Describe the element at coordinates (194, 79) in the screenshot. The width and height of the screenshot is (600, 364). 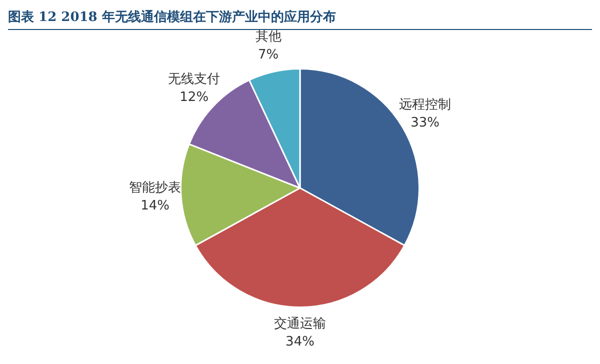
I see `slice-label: 无线支付` at that location.